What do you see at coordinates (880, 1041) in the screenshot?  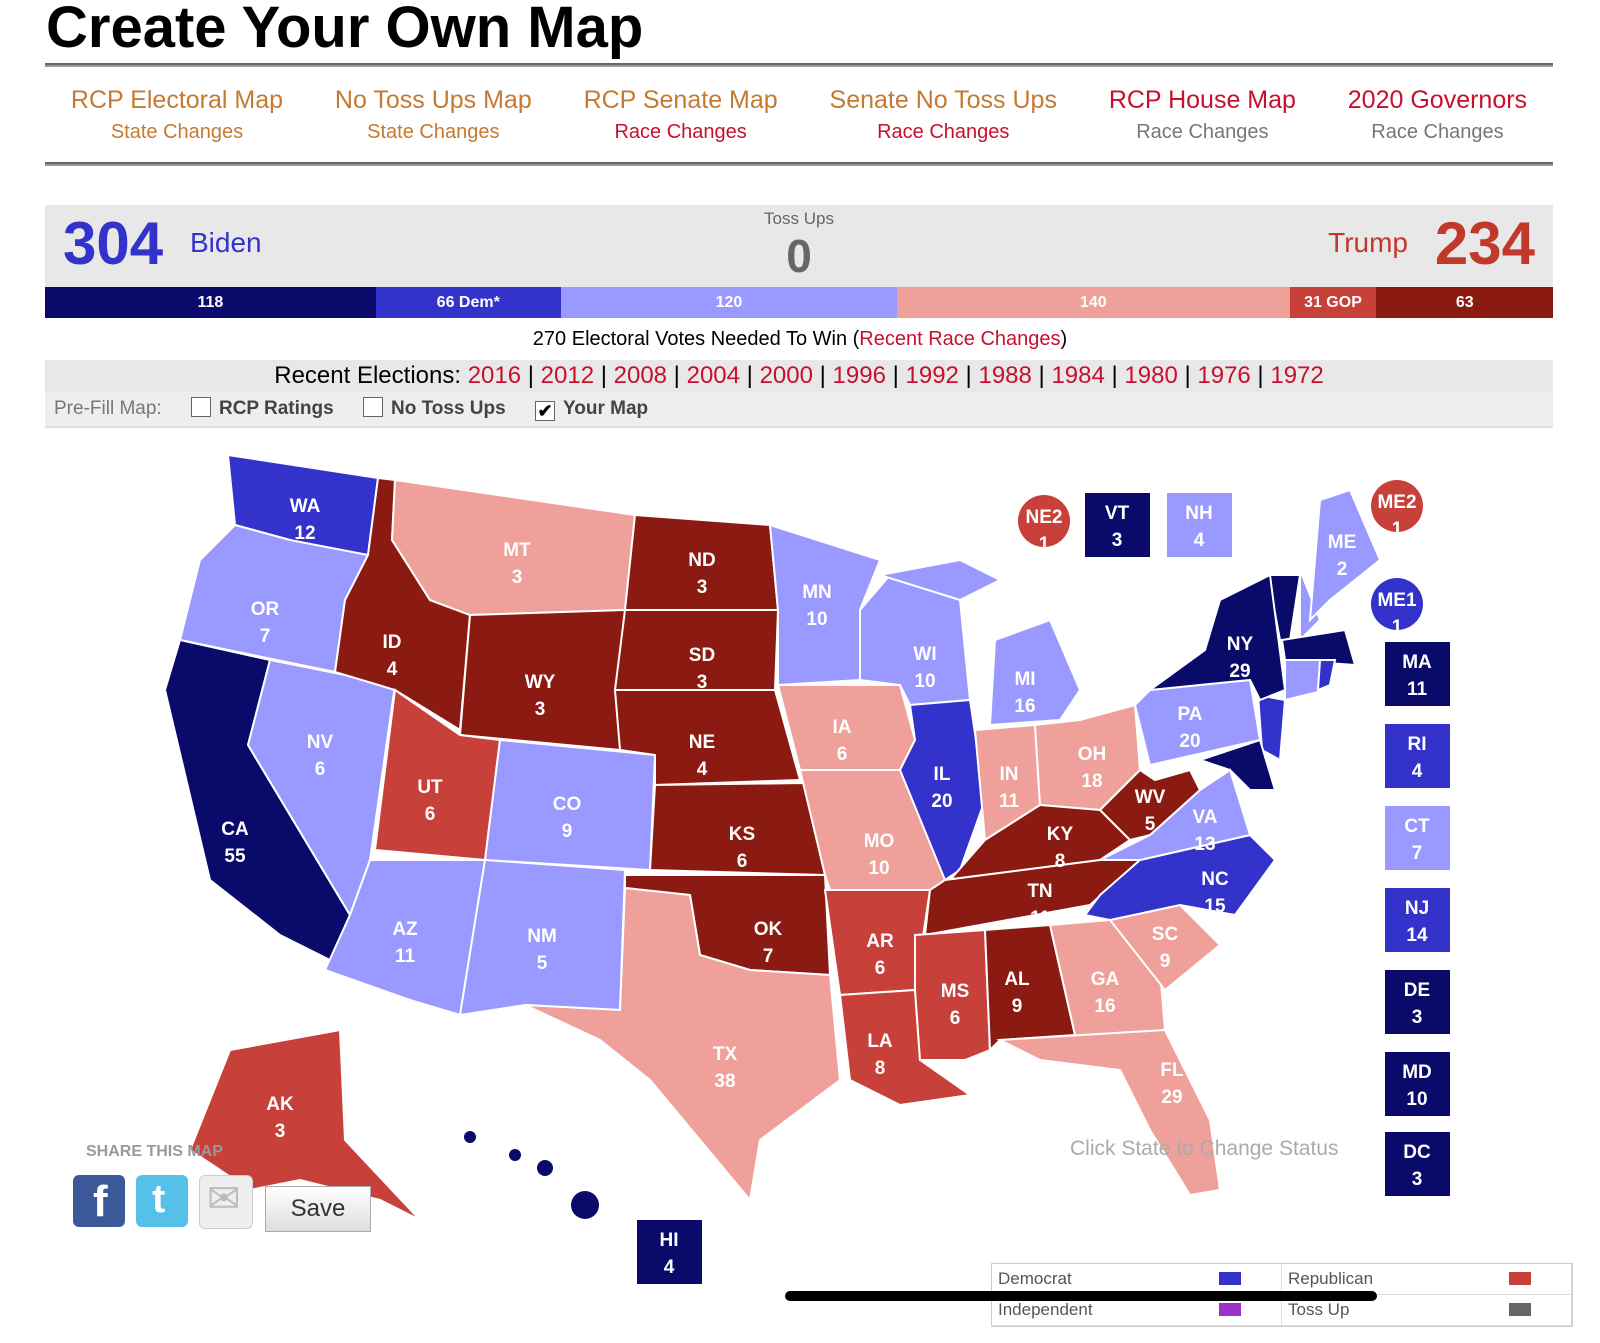 I see `state-label: LA` at bounding box center [880, 1041].